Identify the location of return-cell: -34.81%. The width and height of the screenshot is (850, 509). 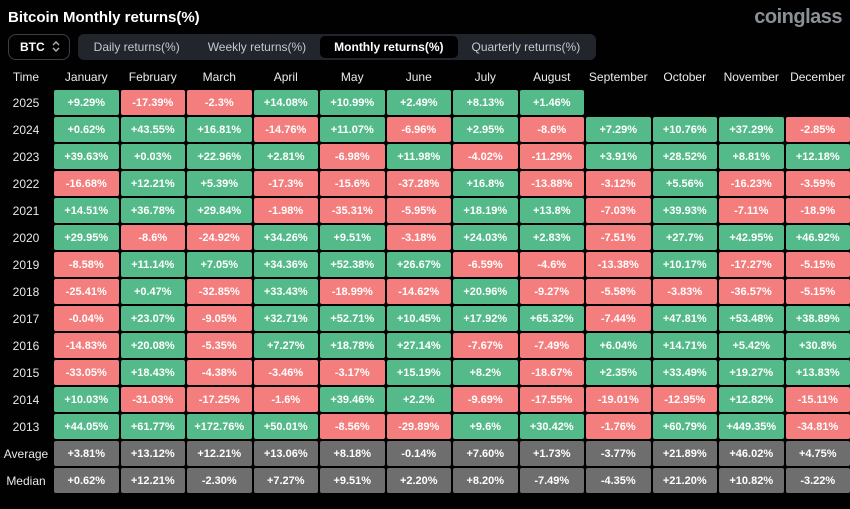
(817, 426).